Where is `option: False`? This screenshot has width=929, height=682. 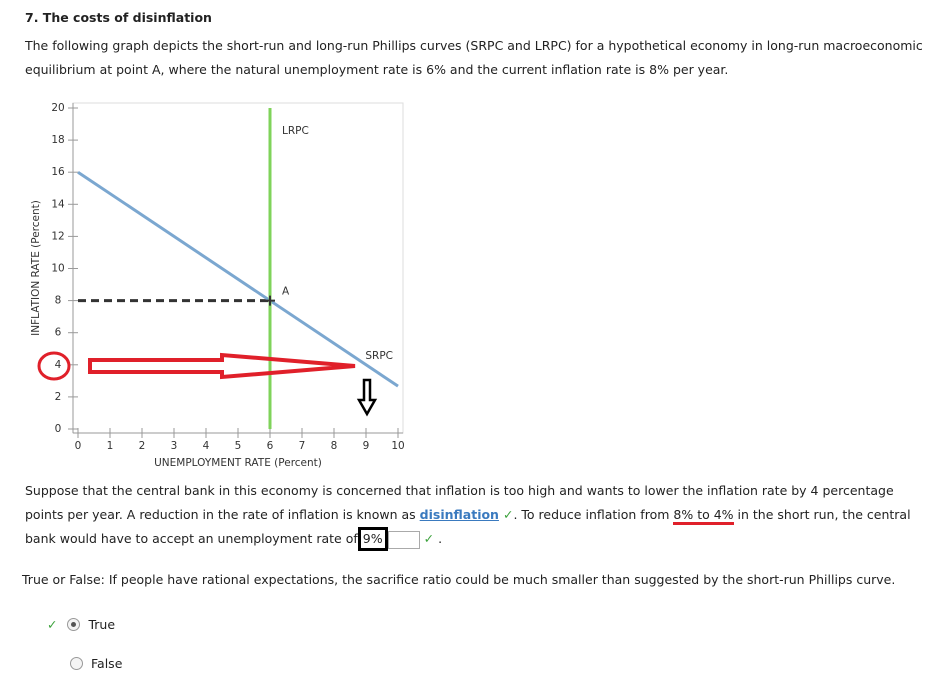 option: False is located at coordinates (91, 663).